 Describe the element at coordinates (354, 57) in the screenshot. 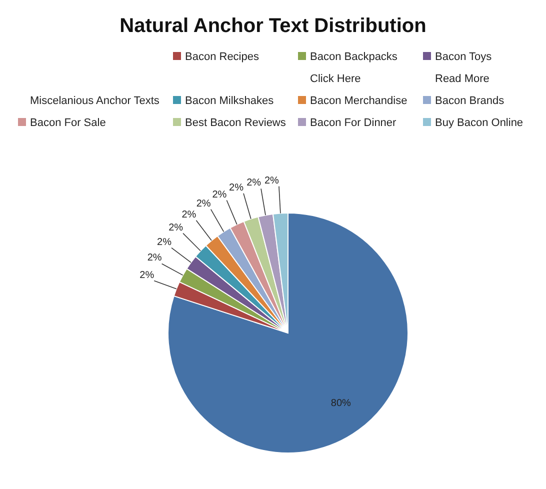

I see `legend-label: Bacon Backpacks` at that location.